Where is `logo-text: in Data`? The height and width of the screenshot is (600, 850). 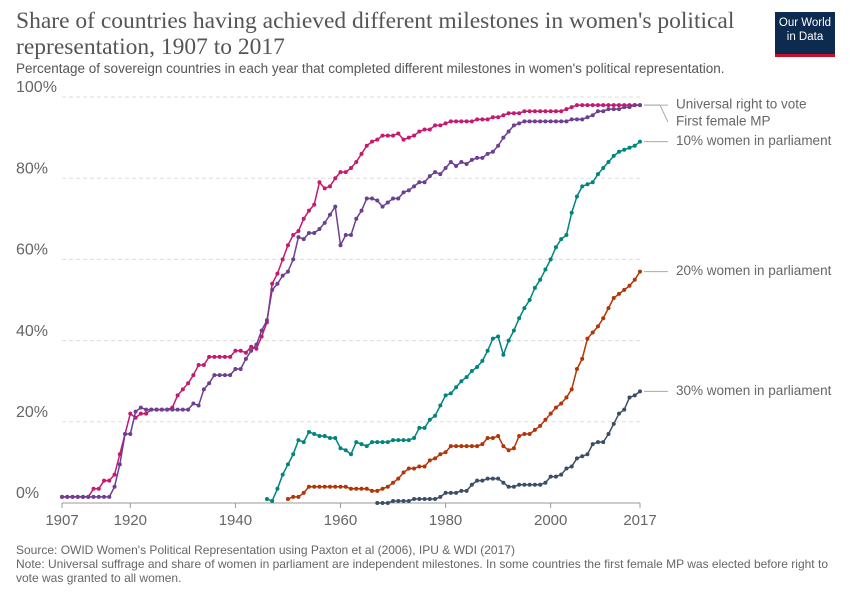
logo-text: in Data is located at coordinates (805, 37).